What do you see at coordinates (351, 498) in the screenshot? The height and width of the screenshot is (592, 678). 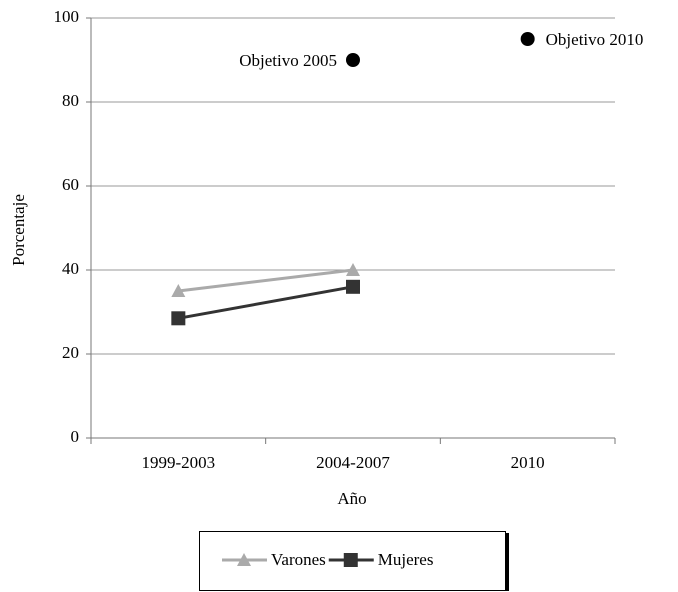 I see `x-axis-label: Año` at bounding box center [351, 498].